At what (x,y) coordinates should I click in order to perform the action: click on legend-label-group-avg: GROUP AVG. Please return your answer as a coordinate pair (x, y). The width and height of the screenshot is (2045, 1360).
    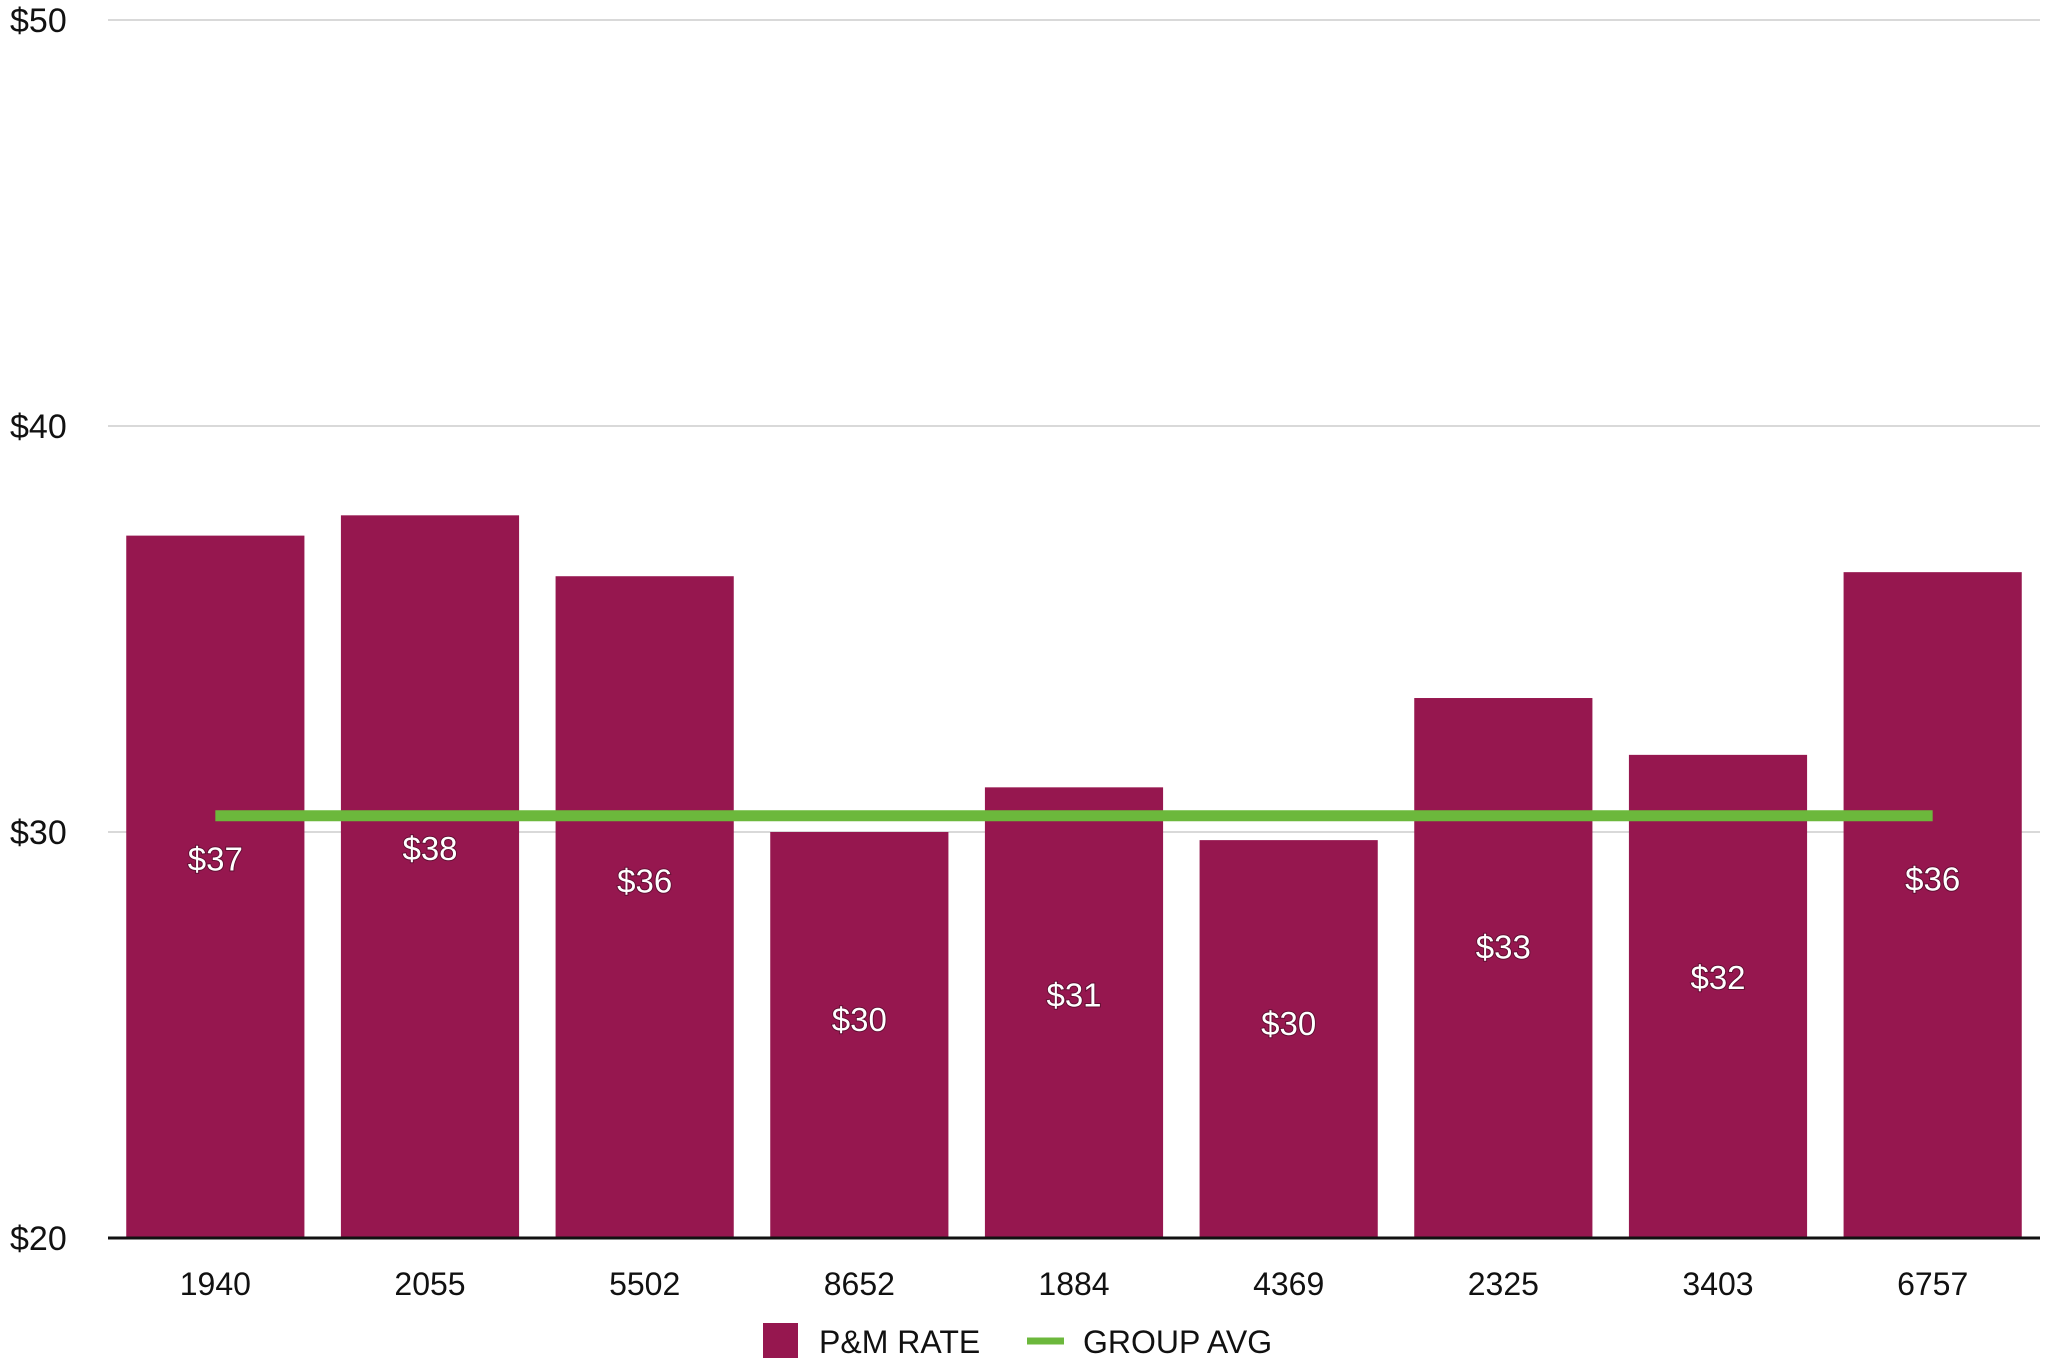
    Looking at the image, I should click on (1177, 1342).